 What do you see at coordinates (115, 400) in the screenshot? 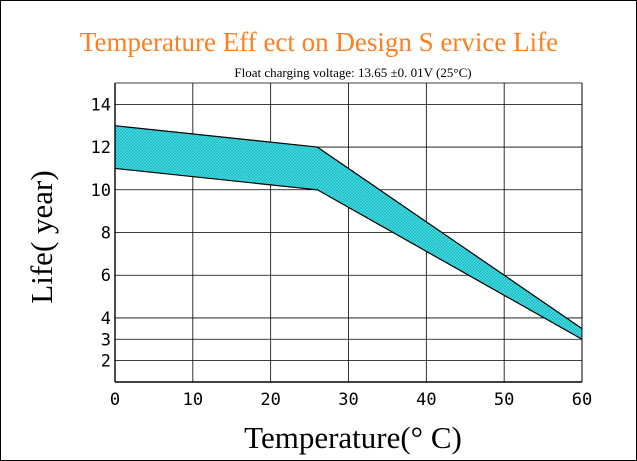
I see `x-tick-label: 0` at bounding box center [115, 400].